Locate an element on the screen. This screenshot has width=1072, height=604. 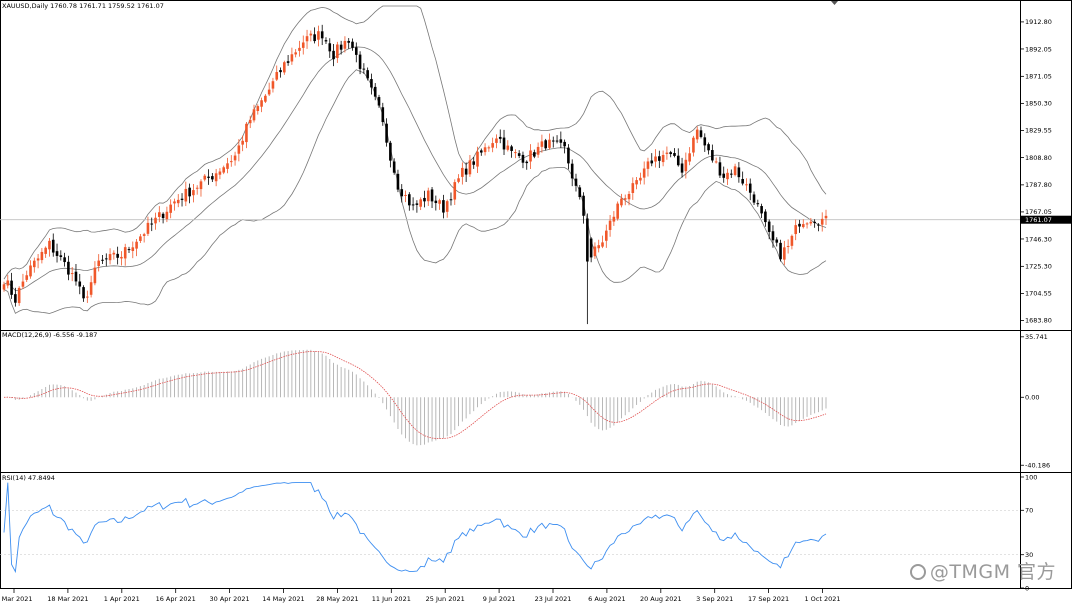
watermark: @TMGM 官方 is located at coordinates (982, 570).